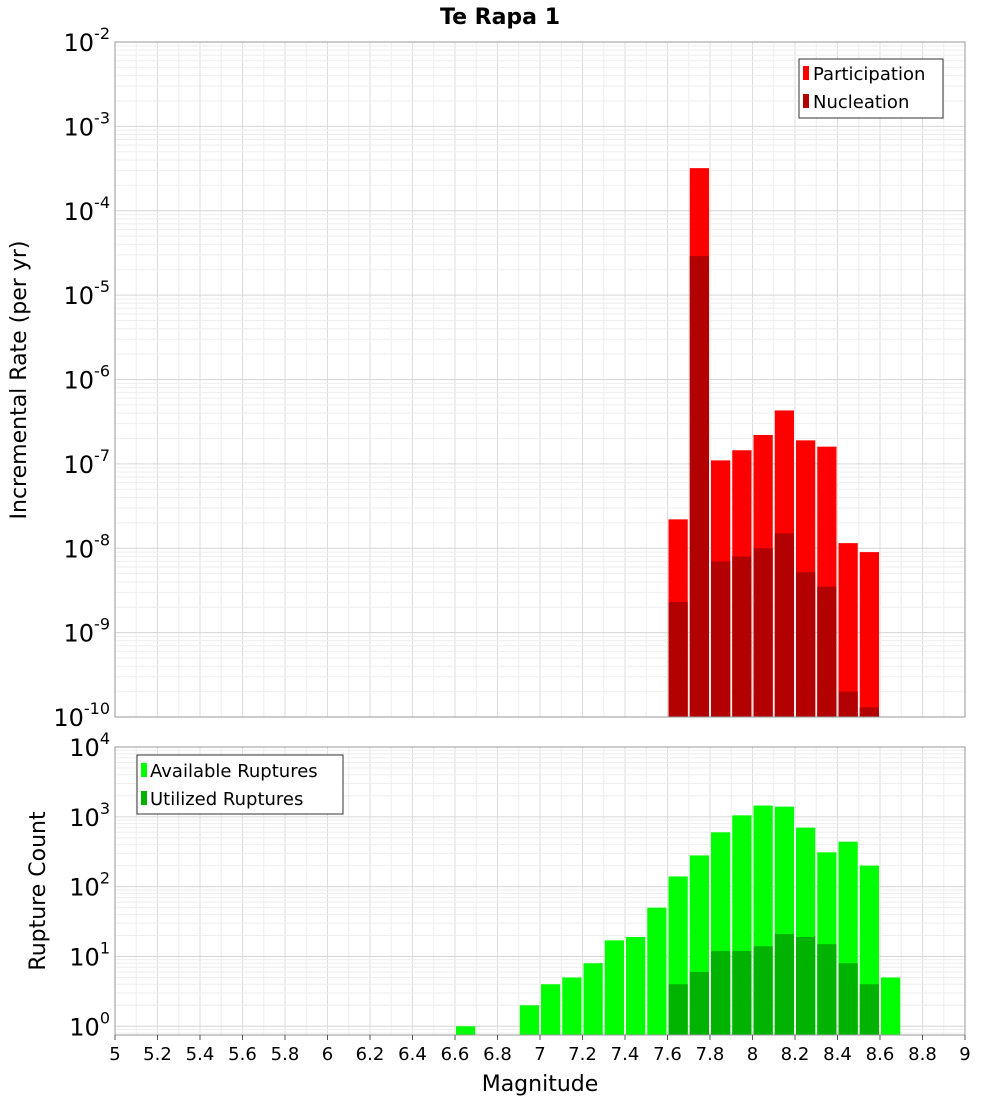 This screenshot has width=1000, height=1104. What do you see at coordinates (922, 1054) in the screenshot?
I see `x-tick-label: 8.8` at bounding box center [922, 1054].